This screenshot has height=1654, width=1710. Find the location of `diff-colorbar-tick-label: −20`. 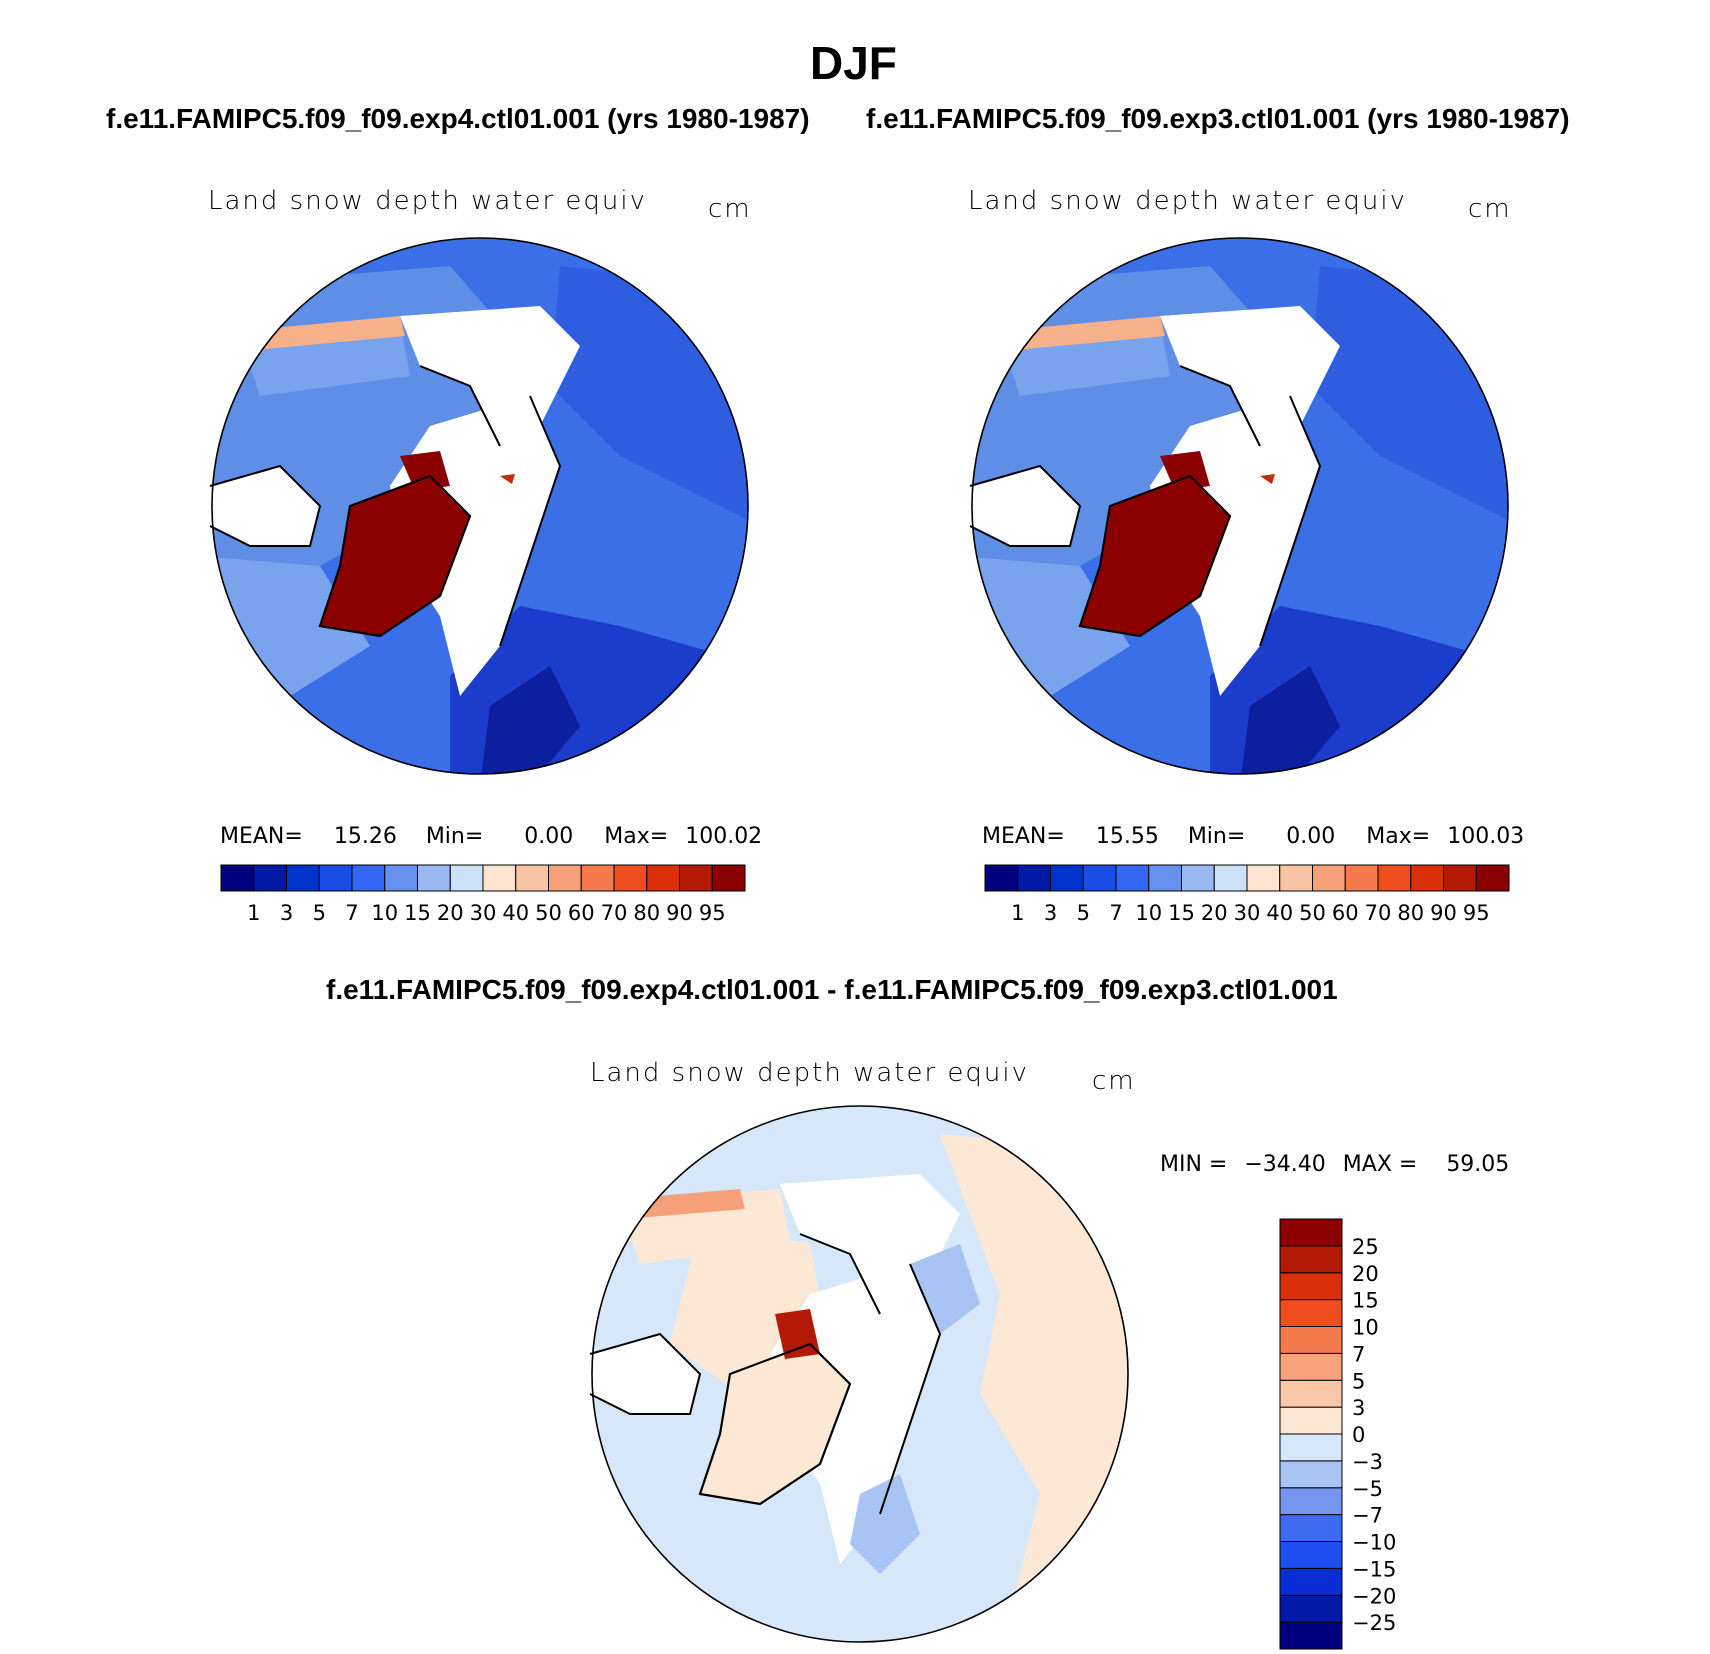

diff-colorbar-tick-label: −20 is located at coordinates (1374, 1596).